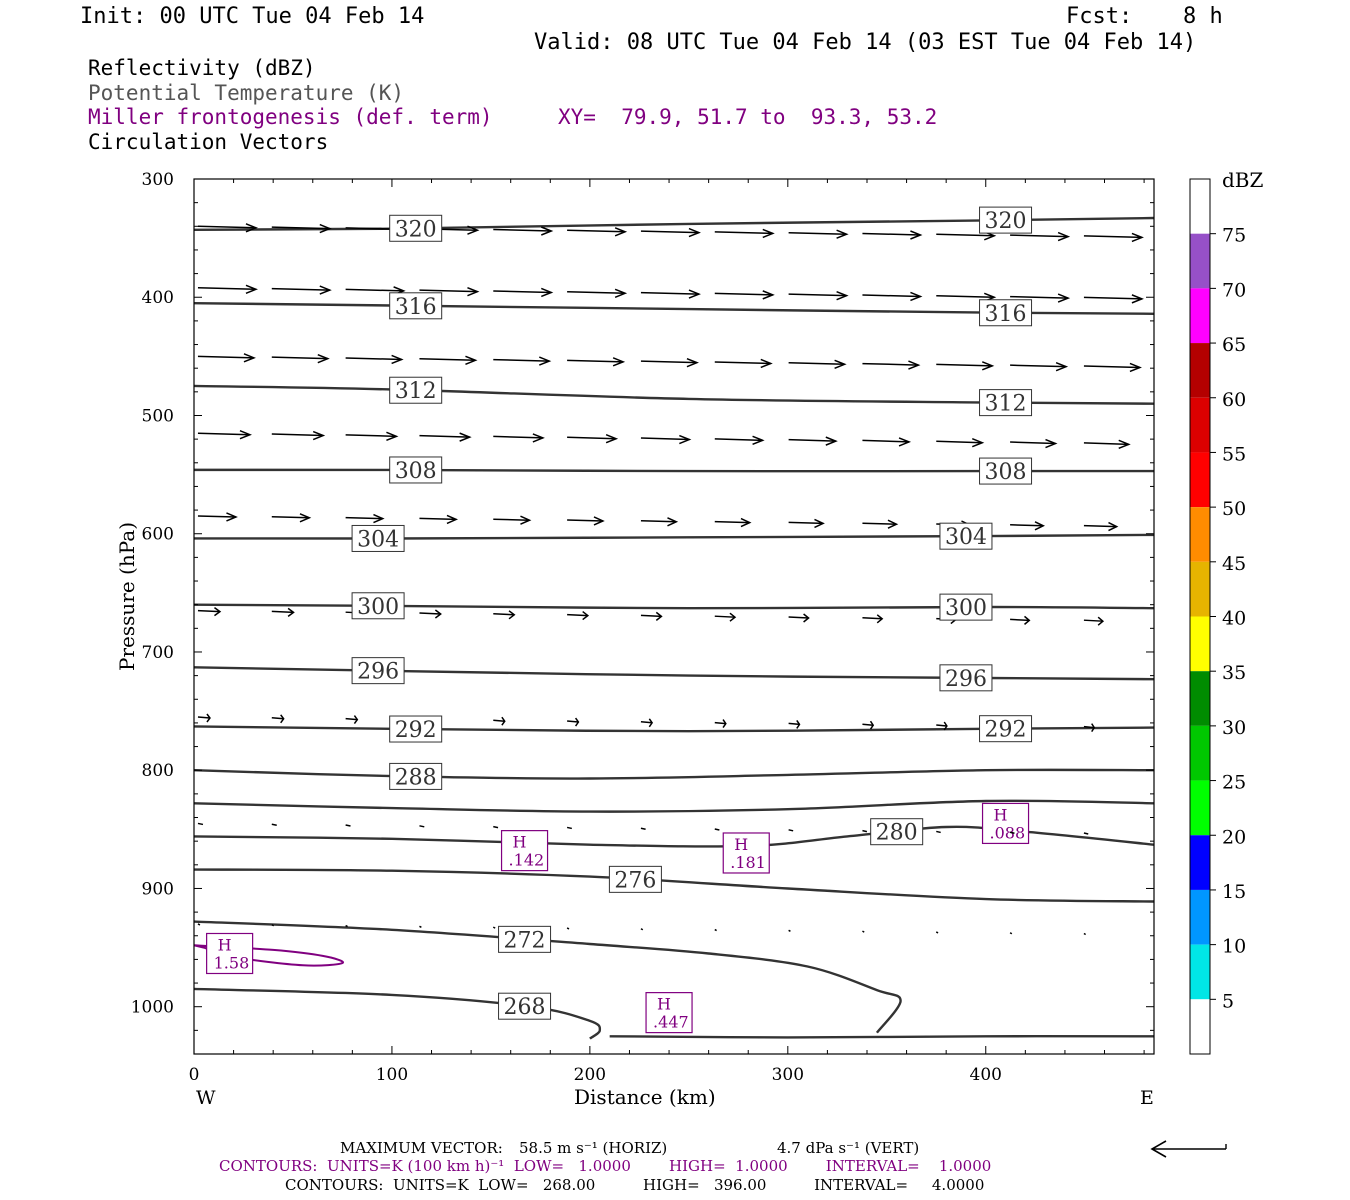  What do you see at coordinates (206, 1098) in the screenshot?
I see `x-west-label: W` at bounding box center [206, 1098].